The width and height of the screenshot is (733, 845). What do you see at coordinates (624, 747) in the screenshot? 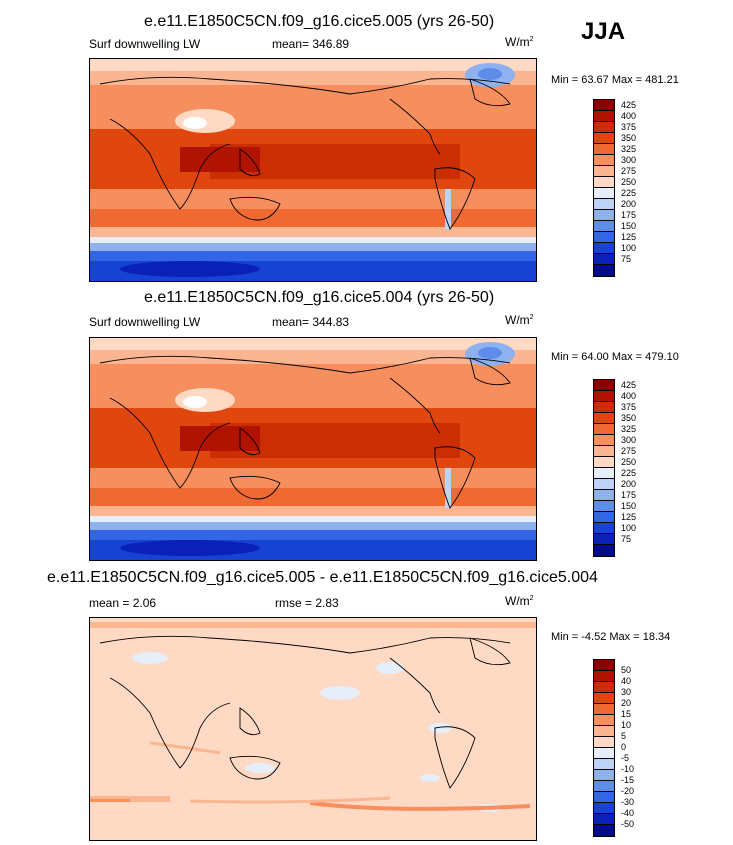
I see `panel-3-cb-tick: 0` at bounding box center [624, 747].